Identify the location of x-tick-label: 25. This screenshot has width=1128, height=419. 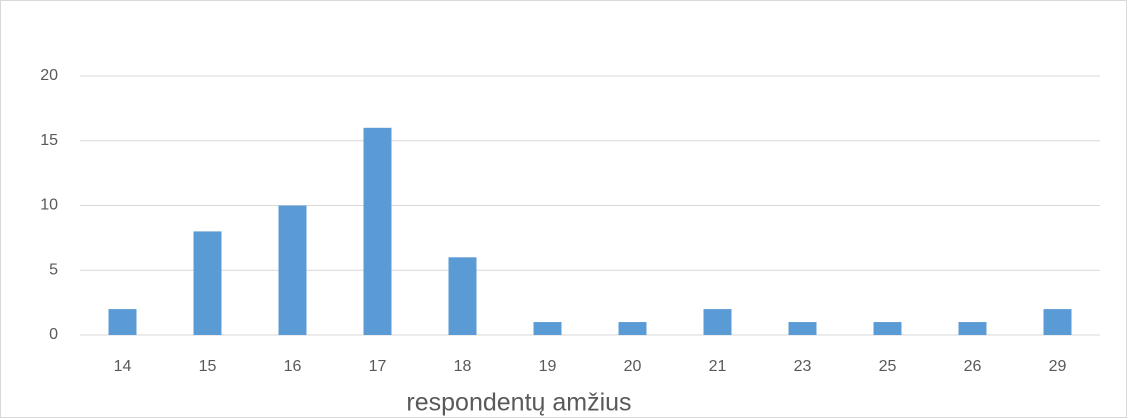
(888, 366).